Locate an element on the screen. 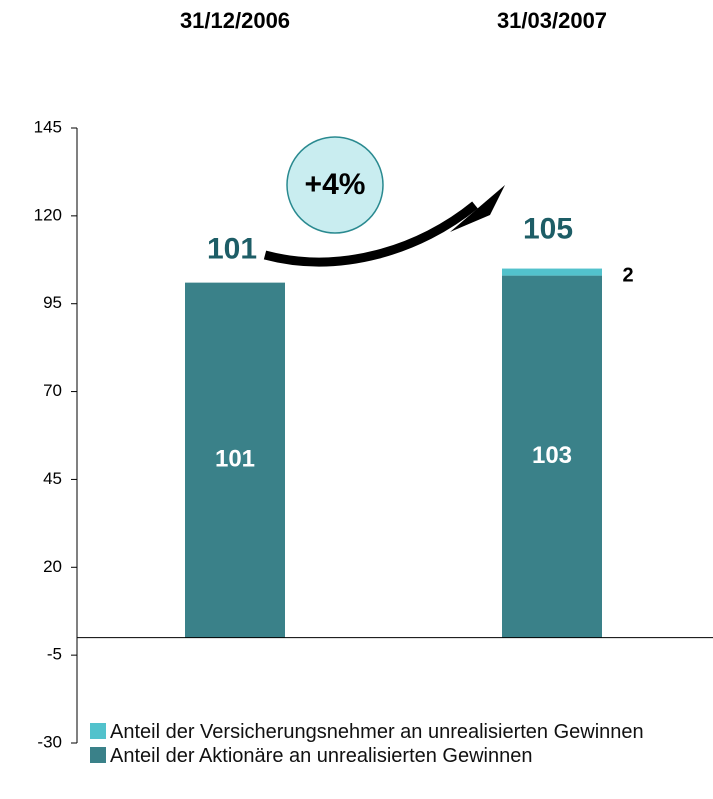  y-tick-label: -30 is located at coordinates (49, 741).